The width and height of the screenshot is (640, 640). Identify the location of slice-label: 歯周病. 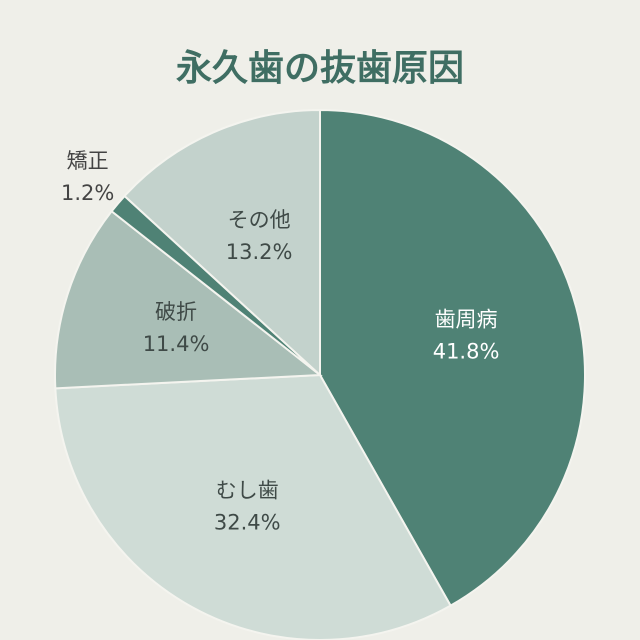
(466, 320).